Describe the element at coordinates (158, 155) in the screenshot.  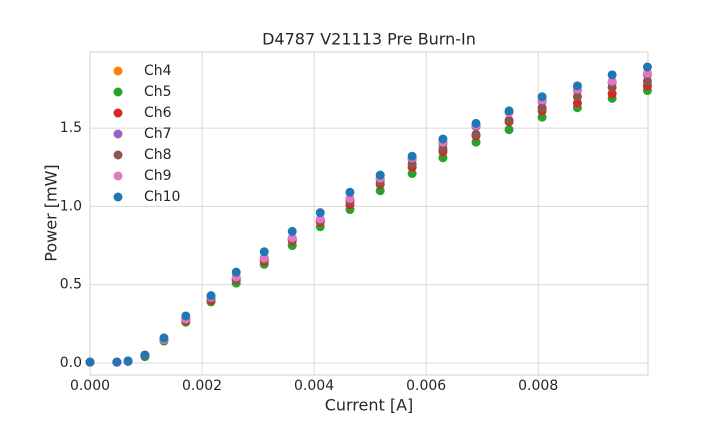
I see `legend-label: Ch8` at that location.